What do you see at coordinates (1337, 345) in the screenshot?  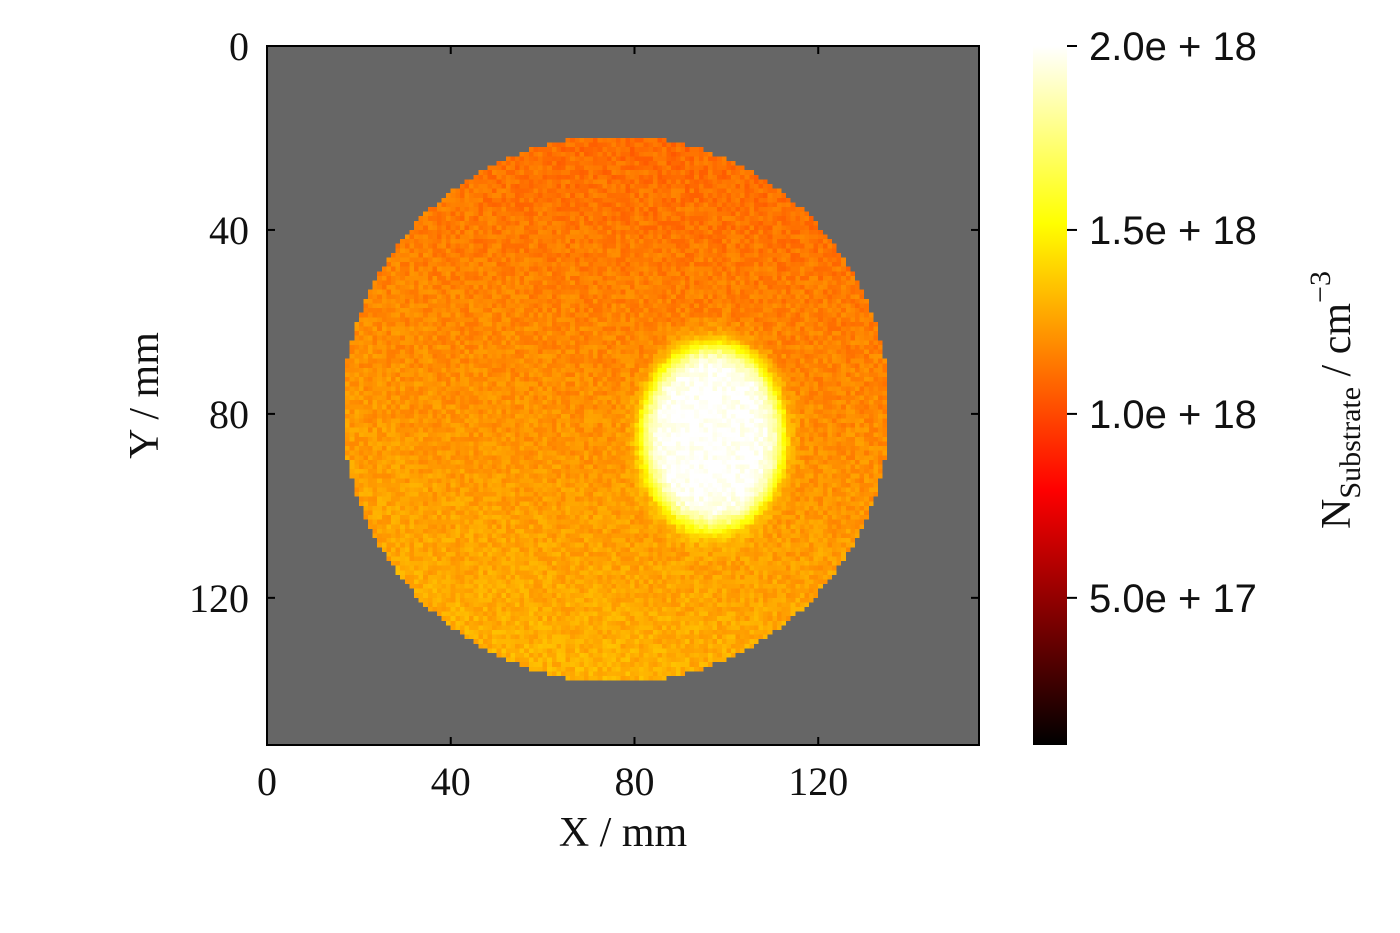 I see `colorbar-title-unit: / cm` at bounding box center [1337, 345].